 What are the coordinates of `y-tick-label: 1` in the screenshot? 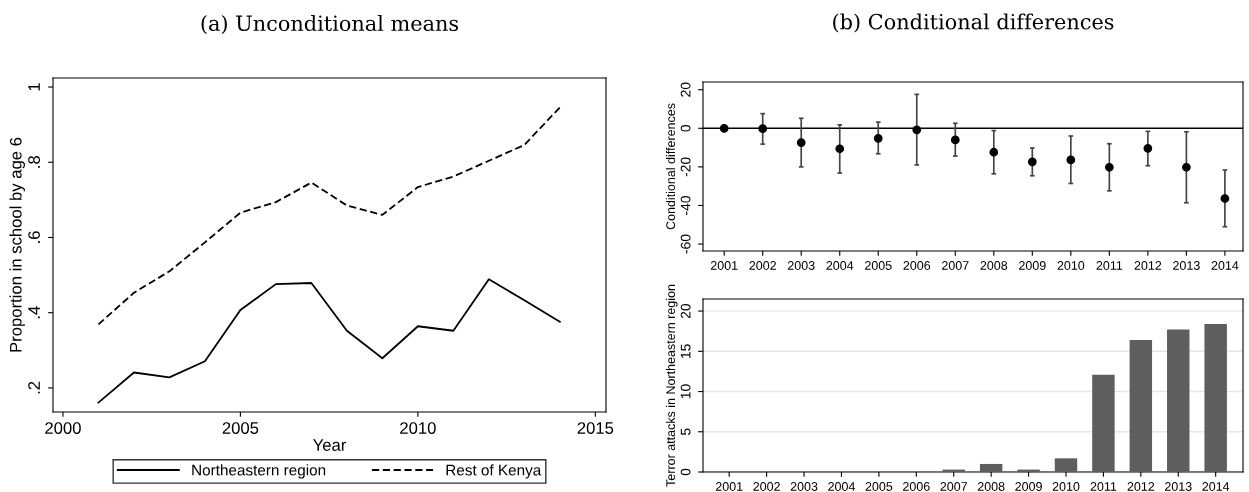 It's located at (34, 87).